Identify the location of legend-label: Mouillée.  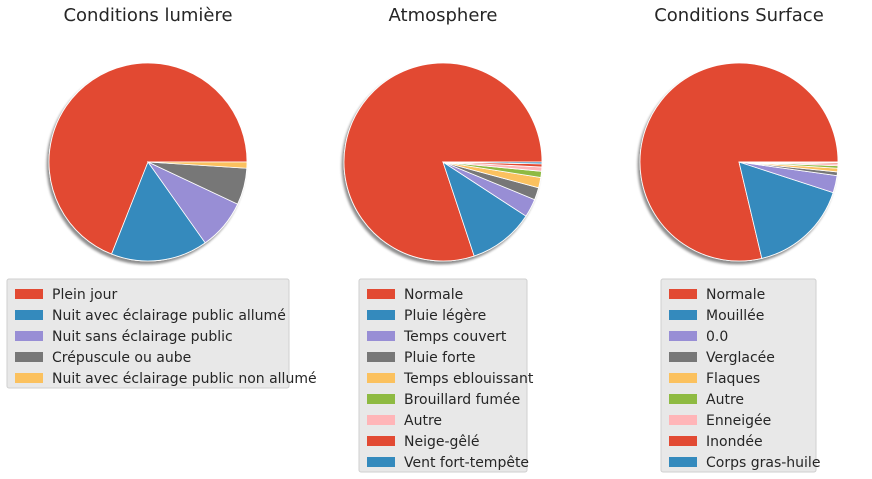
(735, 316).